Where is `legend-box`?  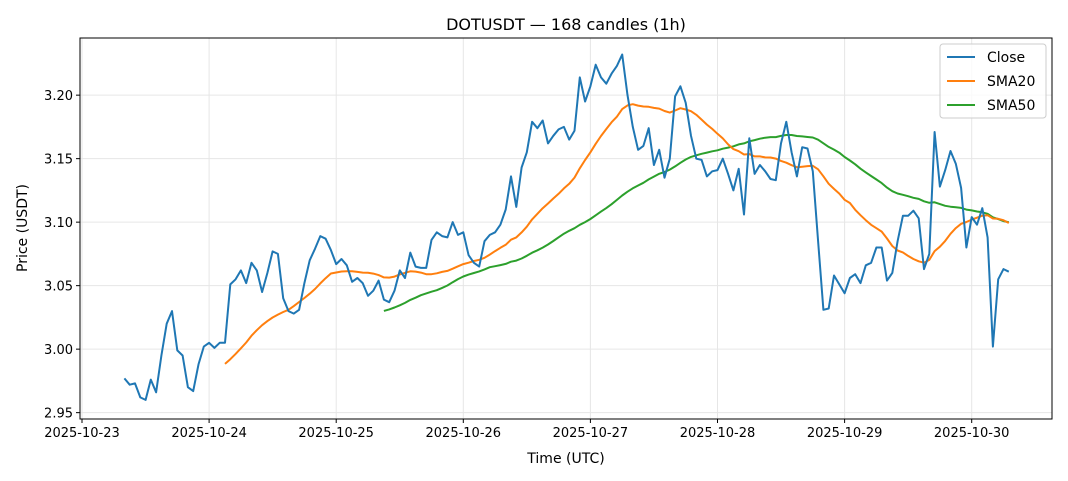
legend-box is located at coordinates (993, 81).